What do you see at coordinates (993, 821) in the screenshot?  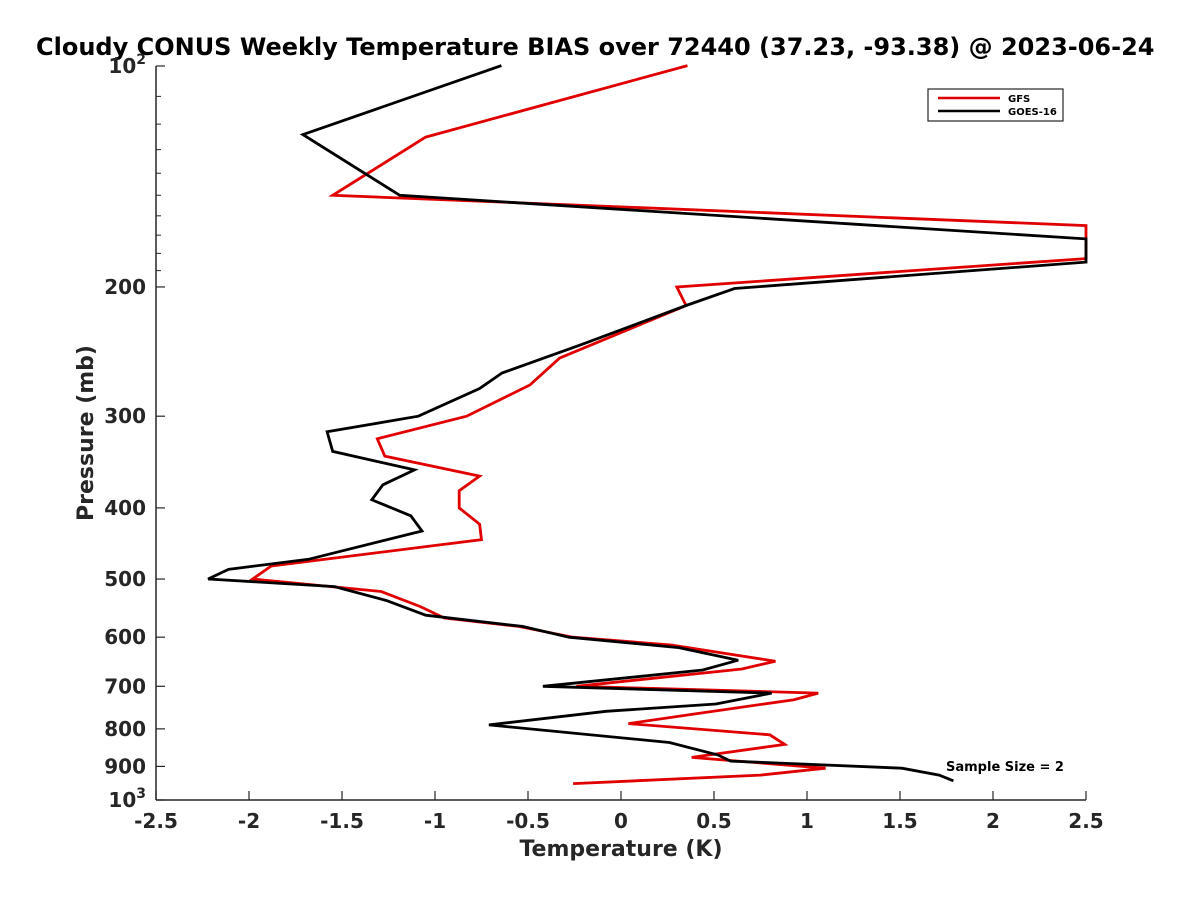 I see `x-tick-label: 2` at bounding box center [993, 821].